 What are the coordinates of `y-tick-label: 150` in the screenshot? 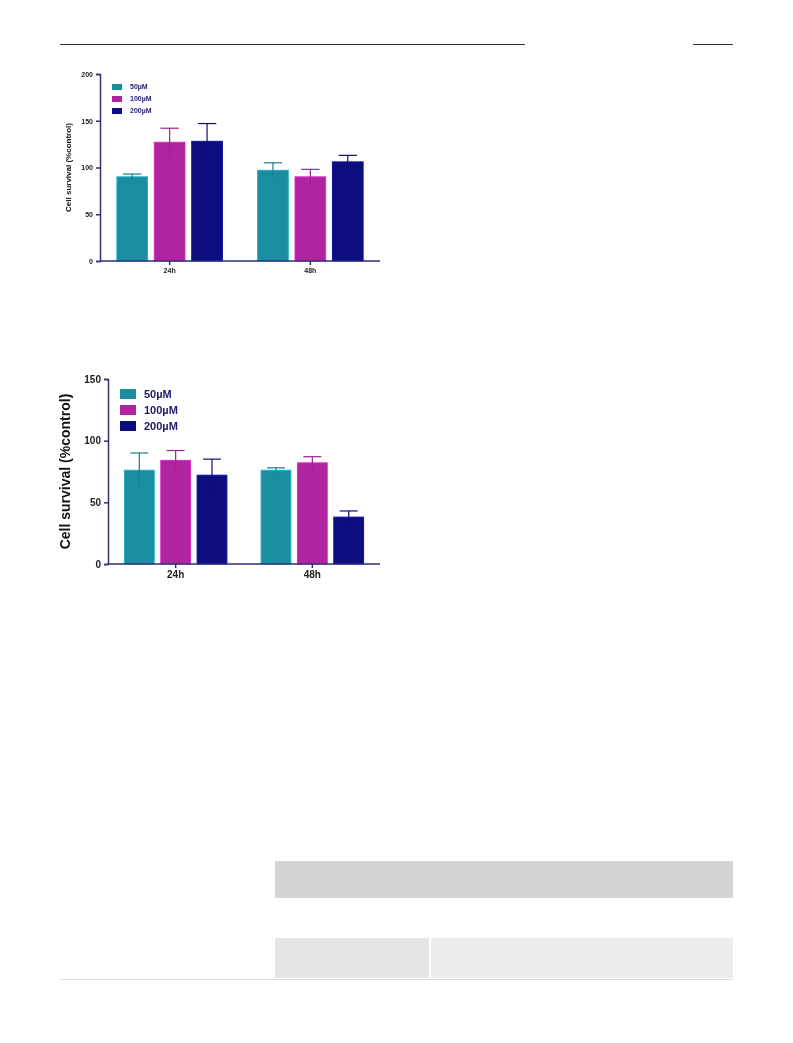 It's located at (93, 379).